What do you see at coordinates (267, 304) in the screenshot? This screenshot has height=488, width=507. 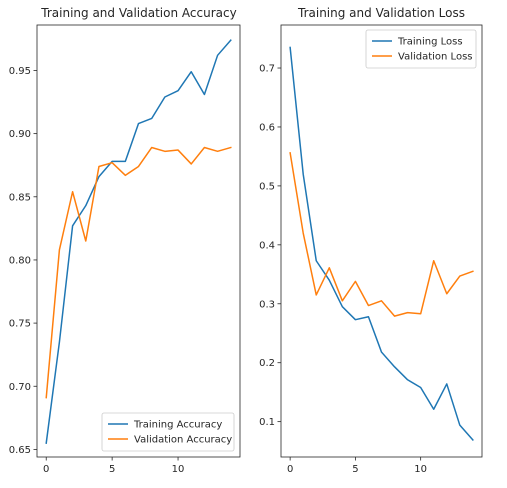 I see `loss-y-tick-label: 0.3` at bounding box center [267, 304].